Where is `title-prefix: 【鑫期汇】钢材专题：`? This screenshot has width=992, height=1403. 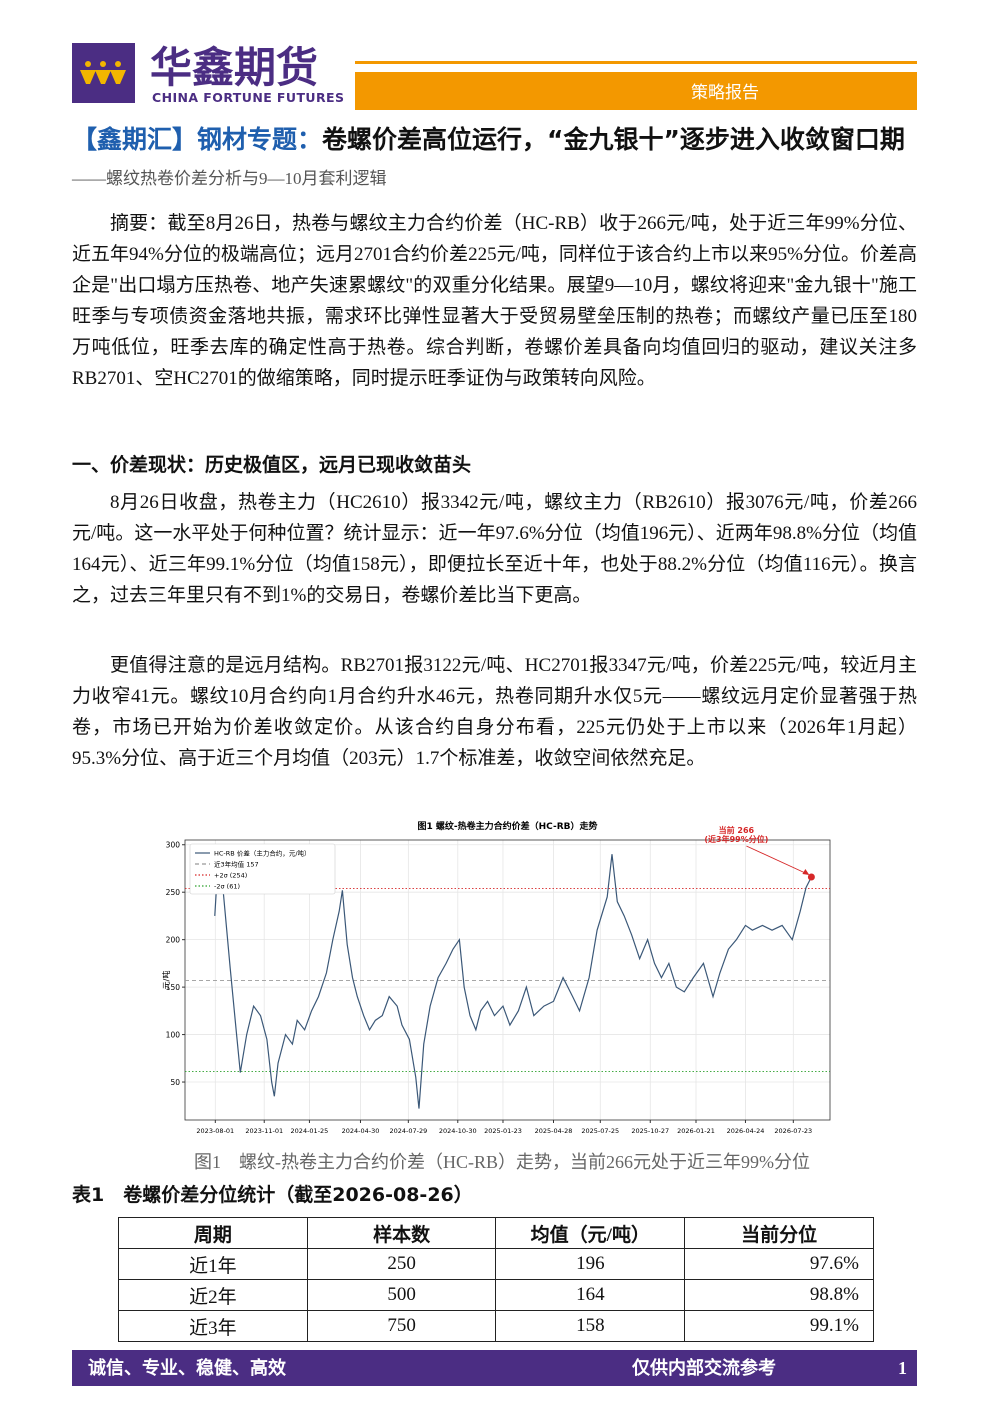 title-prefix: 【鑫期汇】钢材专题： is located at coordinates (197, 139).